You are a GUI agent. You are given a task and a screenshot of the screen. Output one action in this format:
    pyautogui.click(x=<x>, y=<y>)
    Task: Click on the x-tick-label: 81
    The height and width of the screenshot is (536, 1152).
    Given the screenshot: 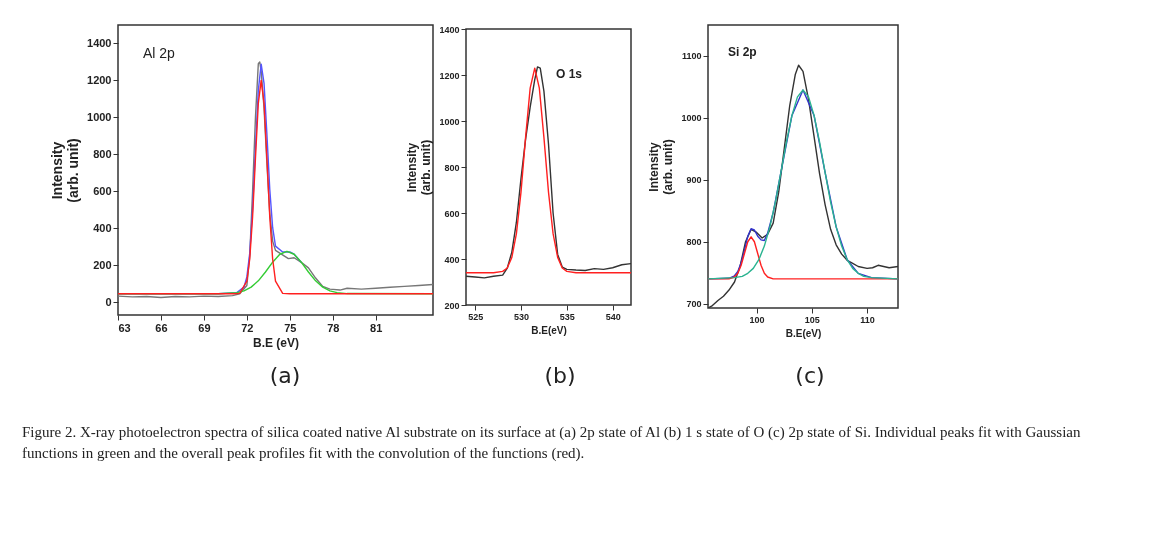 What is the action you would take?
    pyautogui.click(x=376, y=327)
    